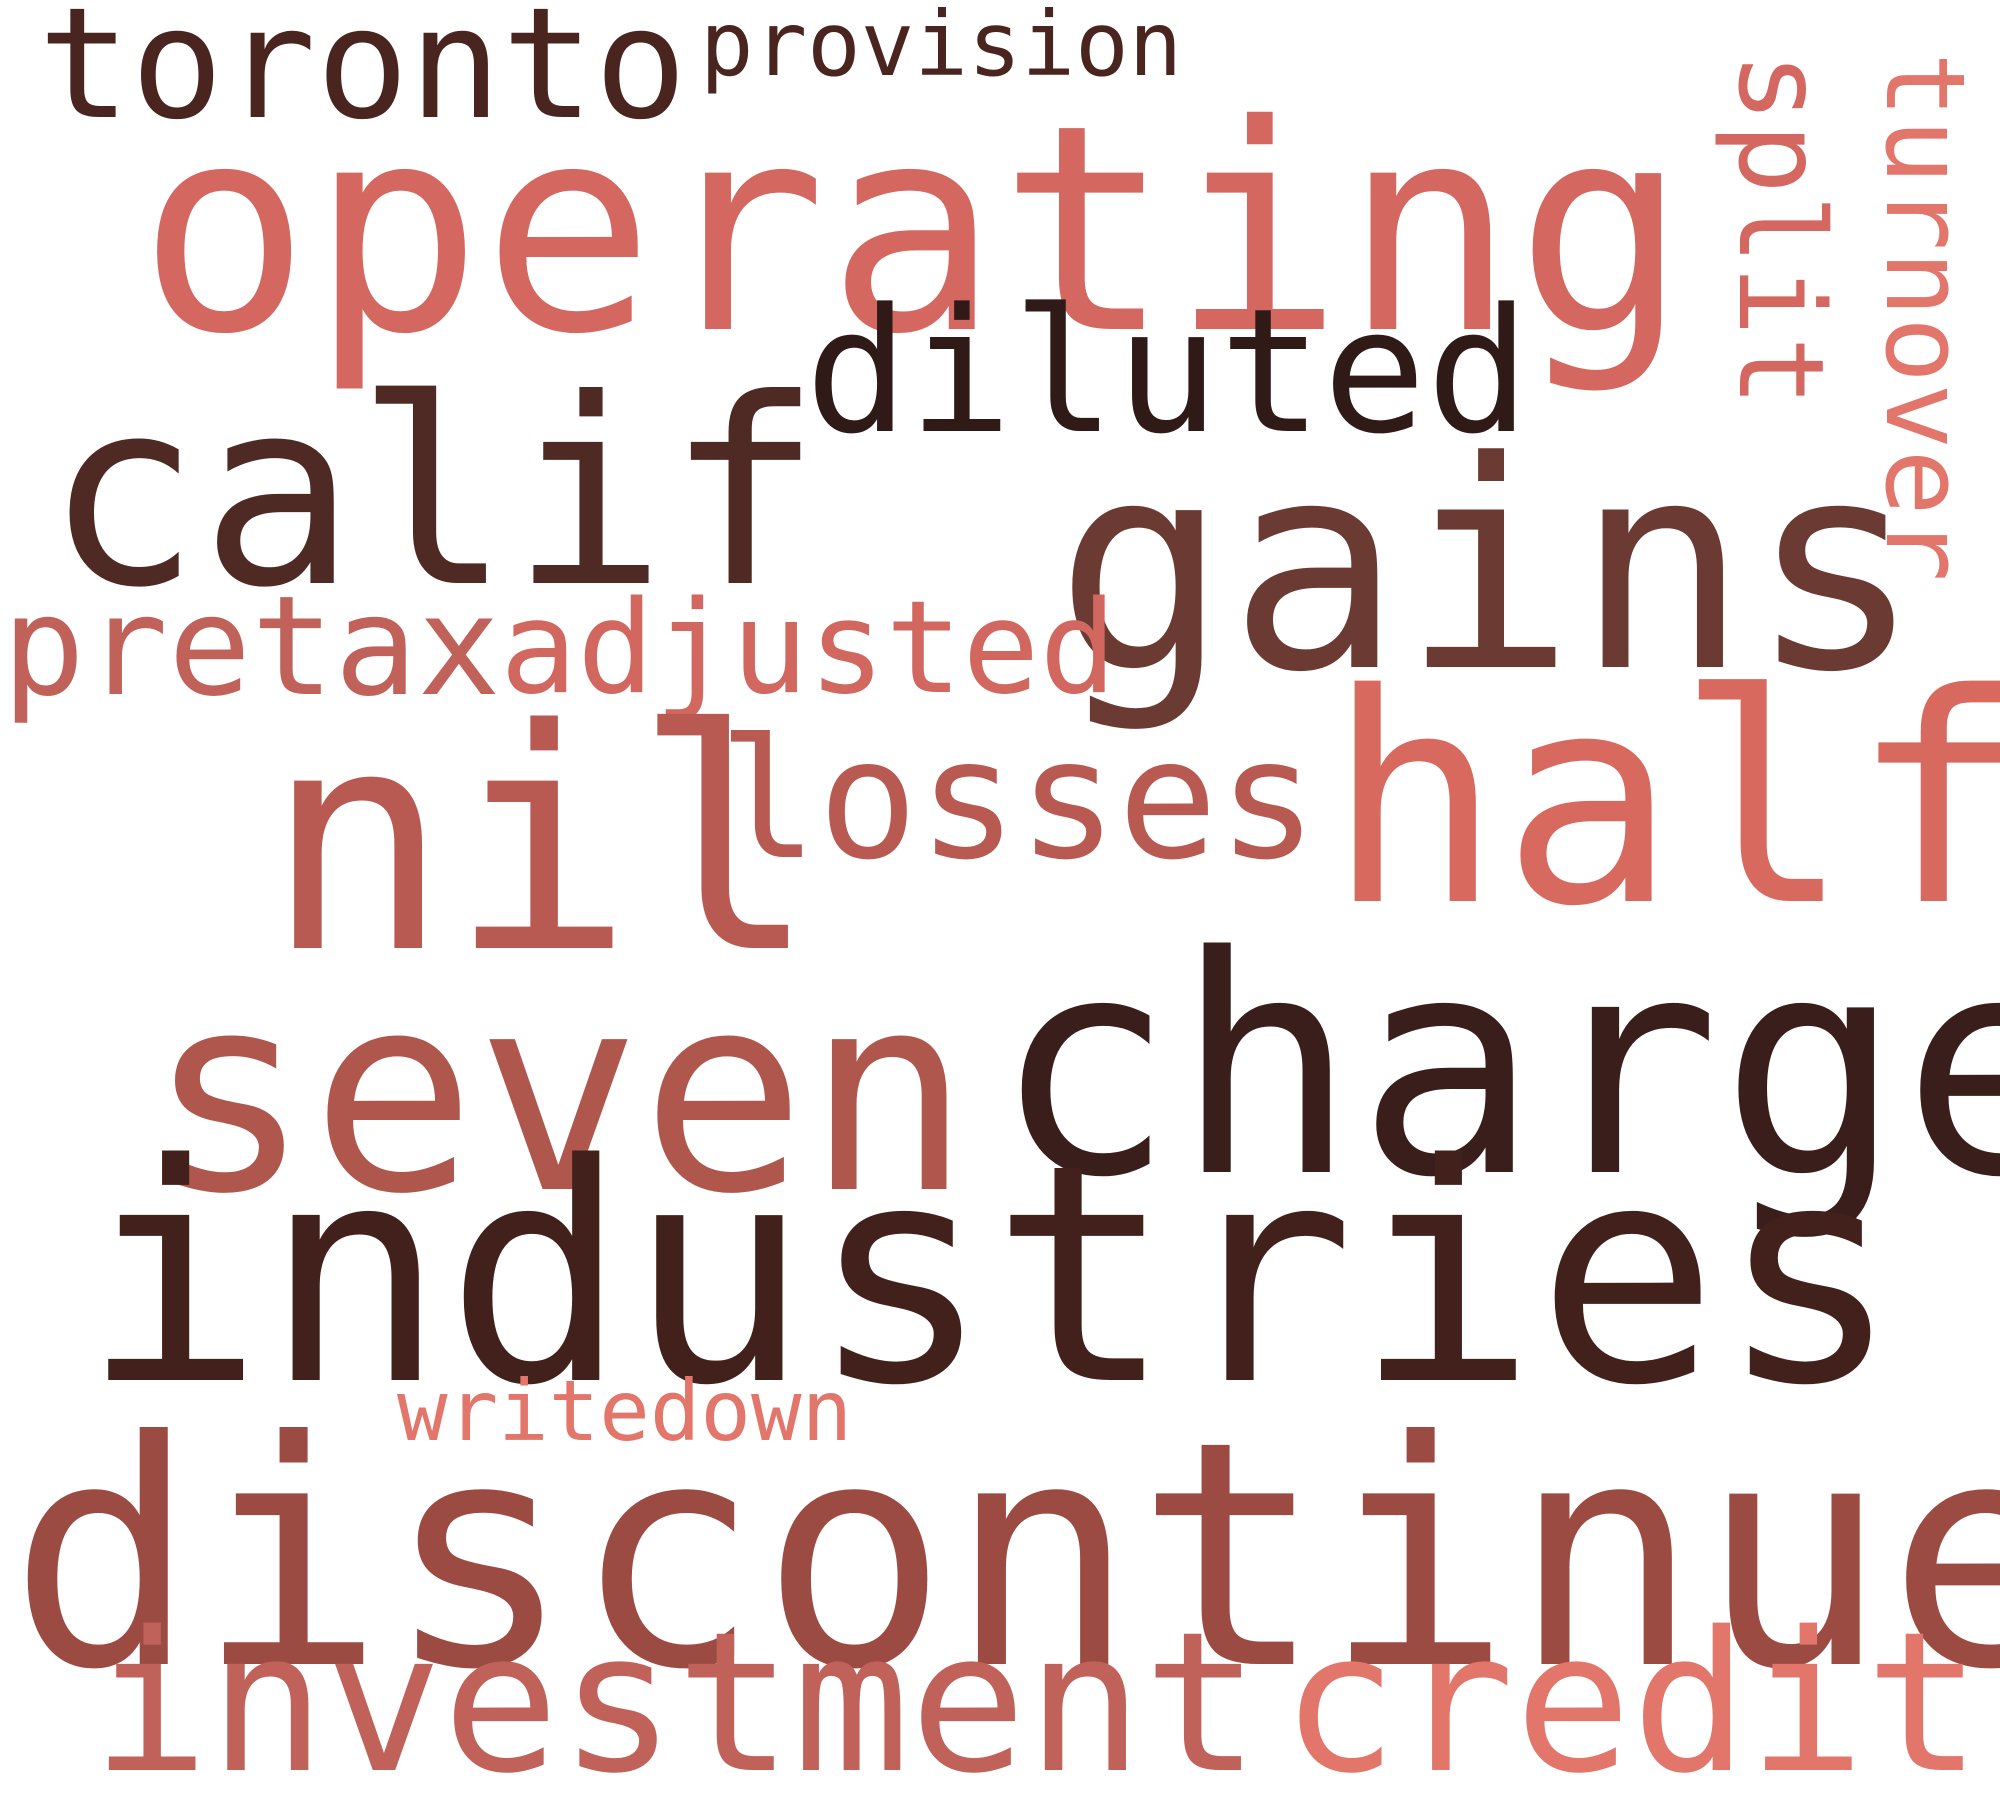 The width and height of the screenshot is (2000, 1800). I want to click on word-seven: seven, so click(558, 1094).